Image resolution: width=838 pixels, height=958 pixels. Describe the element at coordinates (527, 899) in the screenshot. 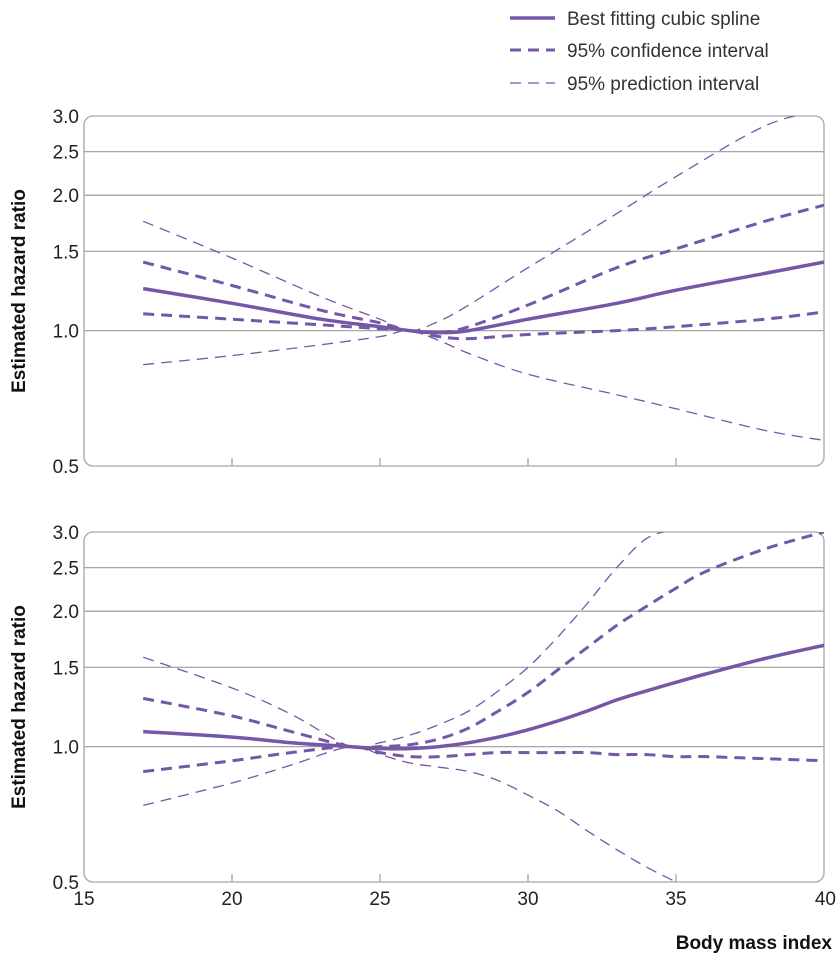

I see `x-tick-label: 30` at that location.